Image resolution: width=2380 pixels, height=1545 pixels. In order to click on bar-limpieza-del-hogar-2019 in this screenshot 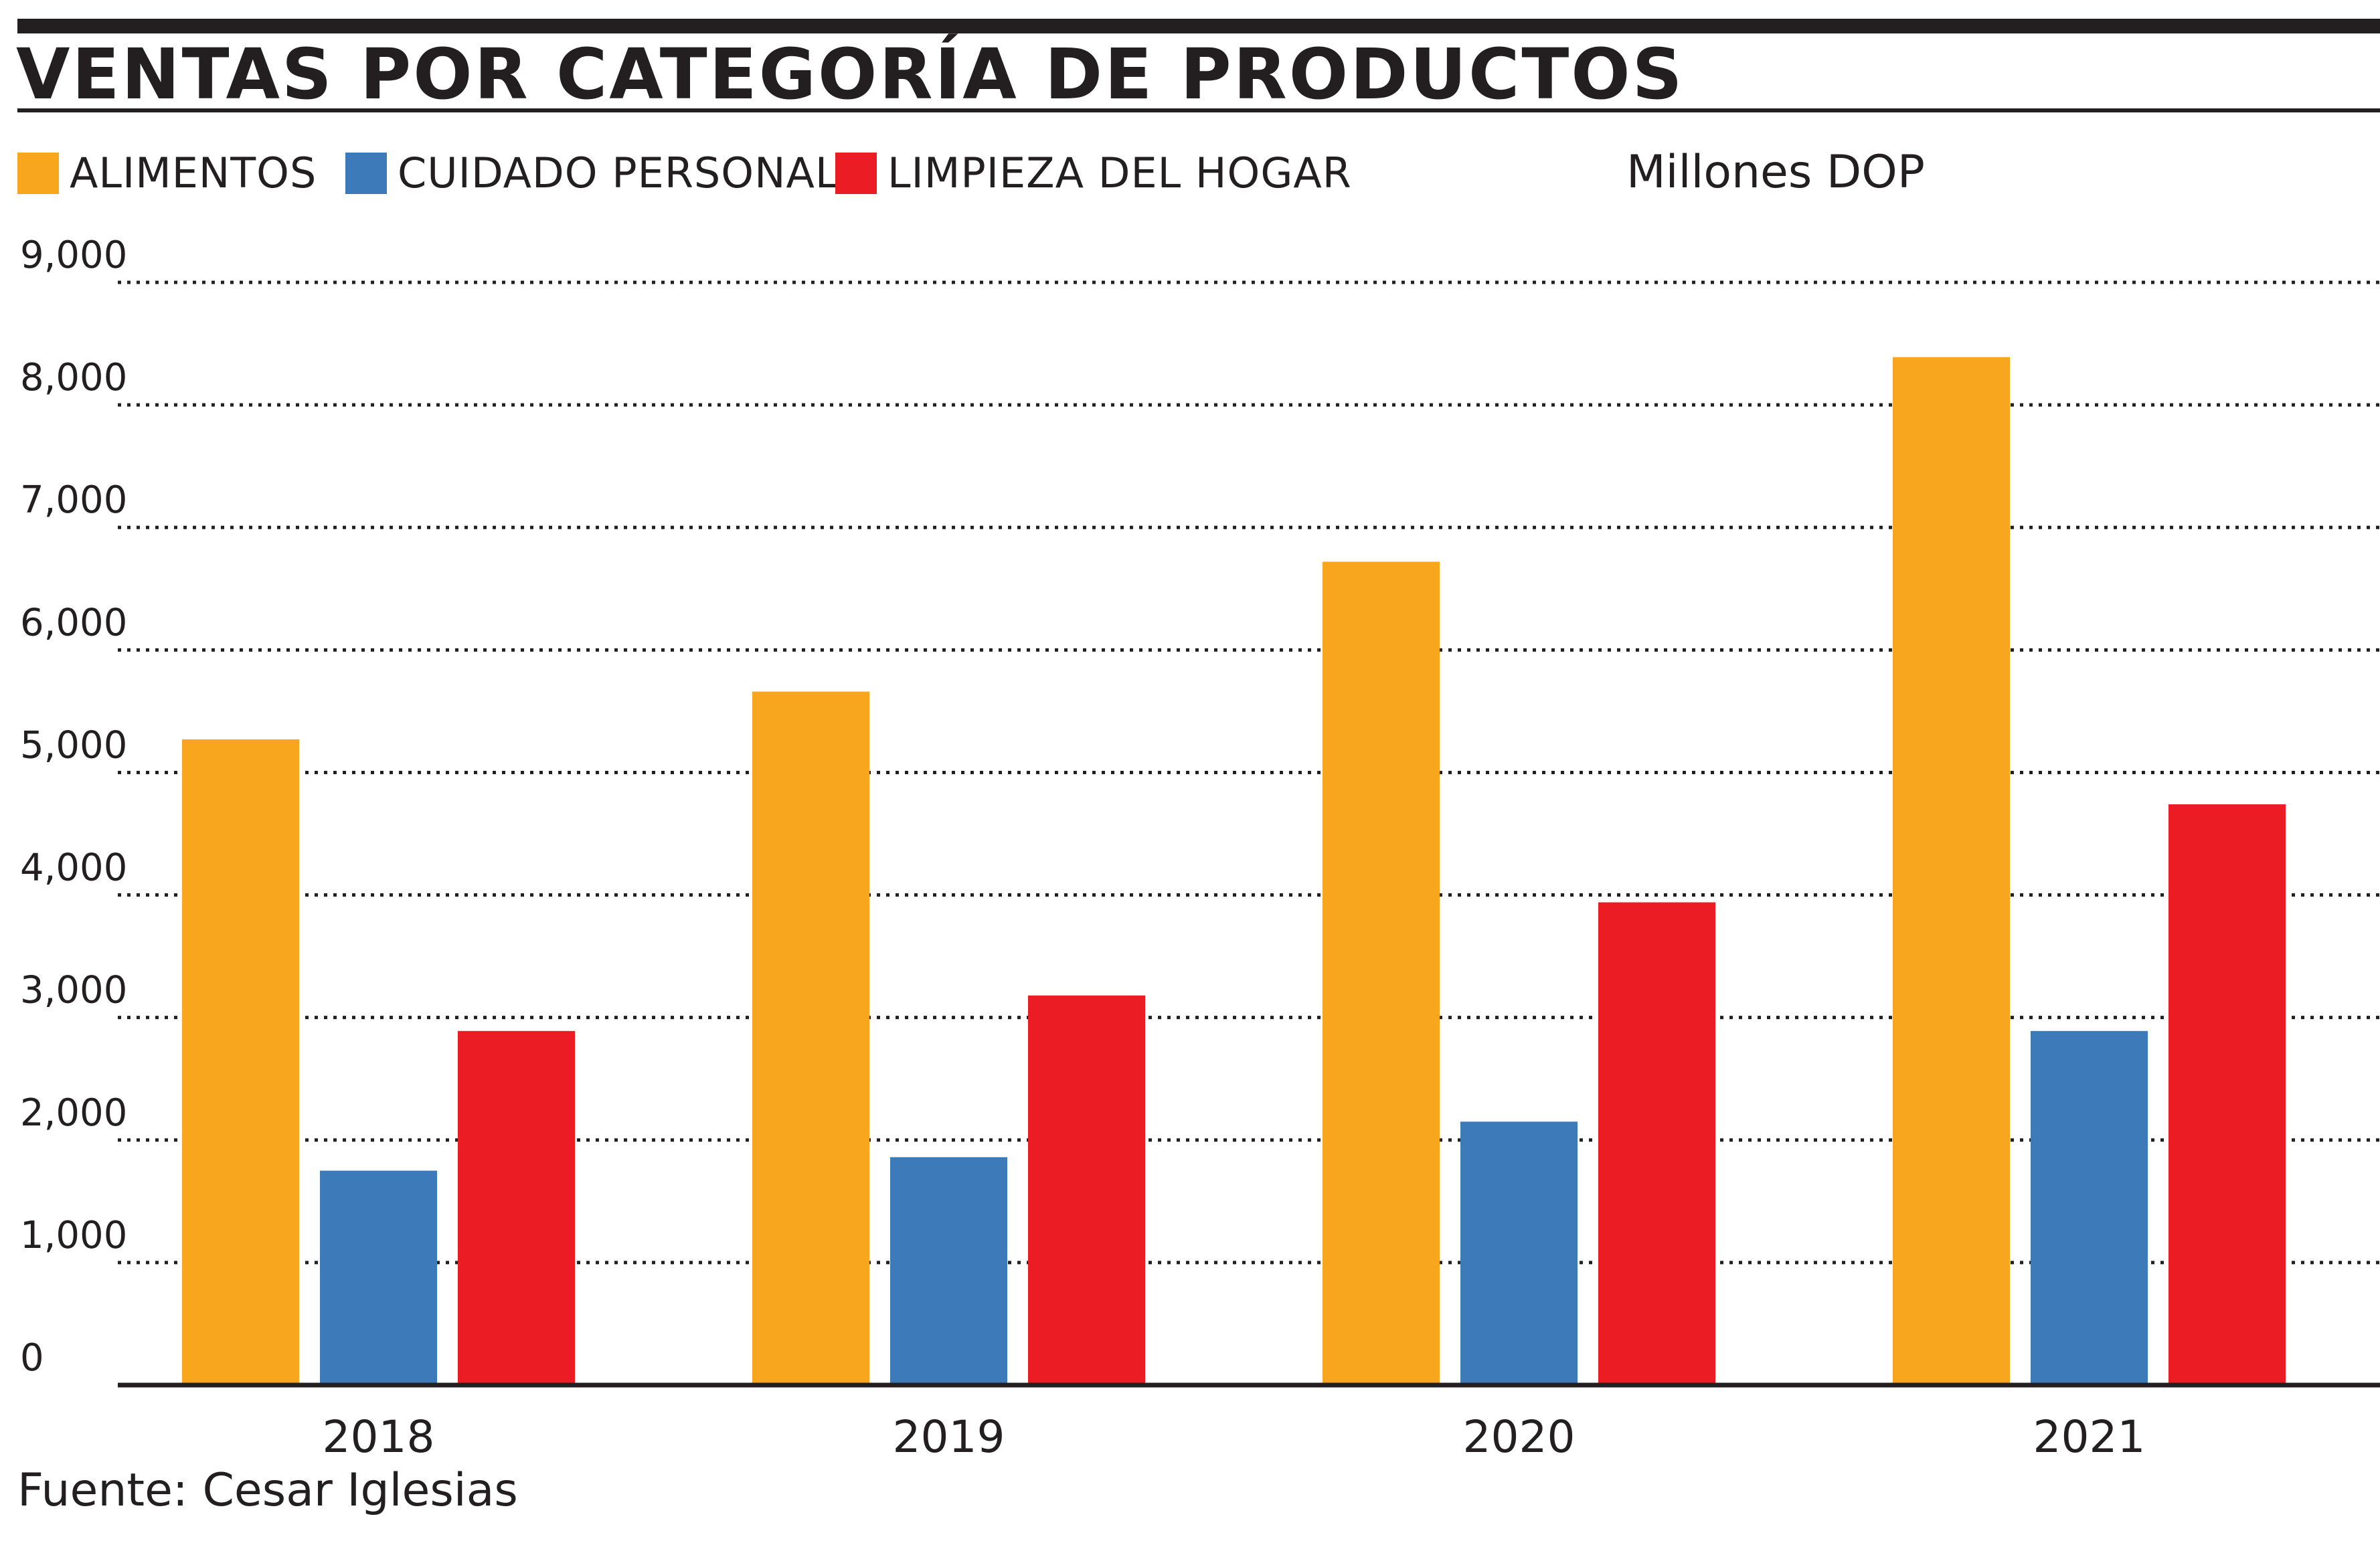, I will do `click(1087, 1190)`.